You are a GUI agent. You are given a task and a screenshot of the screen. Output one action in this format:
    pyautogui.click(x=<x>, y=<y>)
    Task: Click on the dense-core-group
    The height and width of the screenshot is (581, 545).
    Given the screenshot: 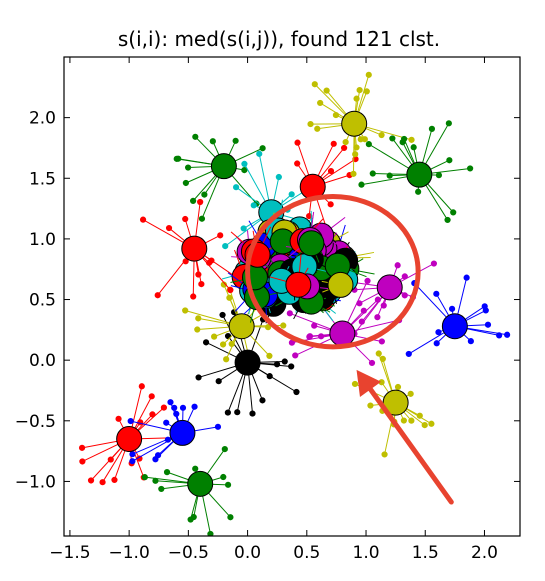 What is the action you would take?
    pyautogui.click(x=298, y=261)
    